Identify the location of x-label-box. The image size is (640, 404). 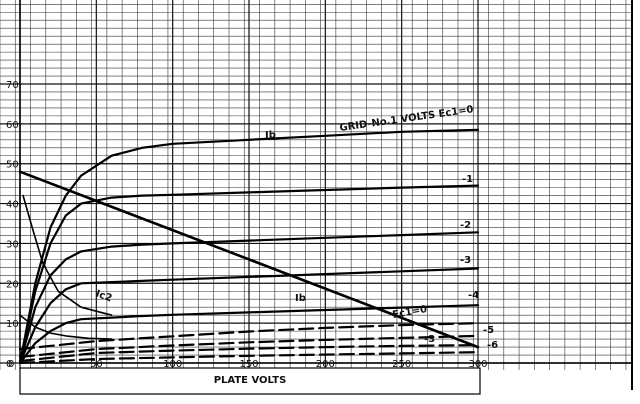
(250, 381).